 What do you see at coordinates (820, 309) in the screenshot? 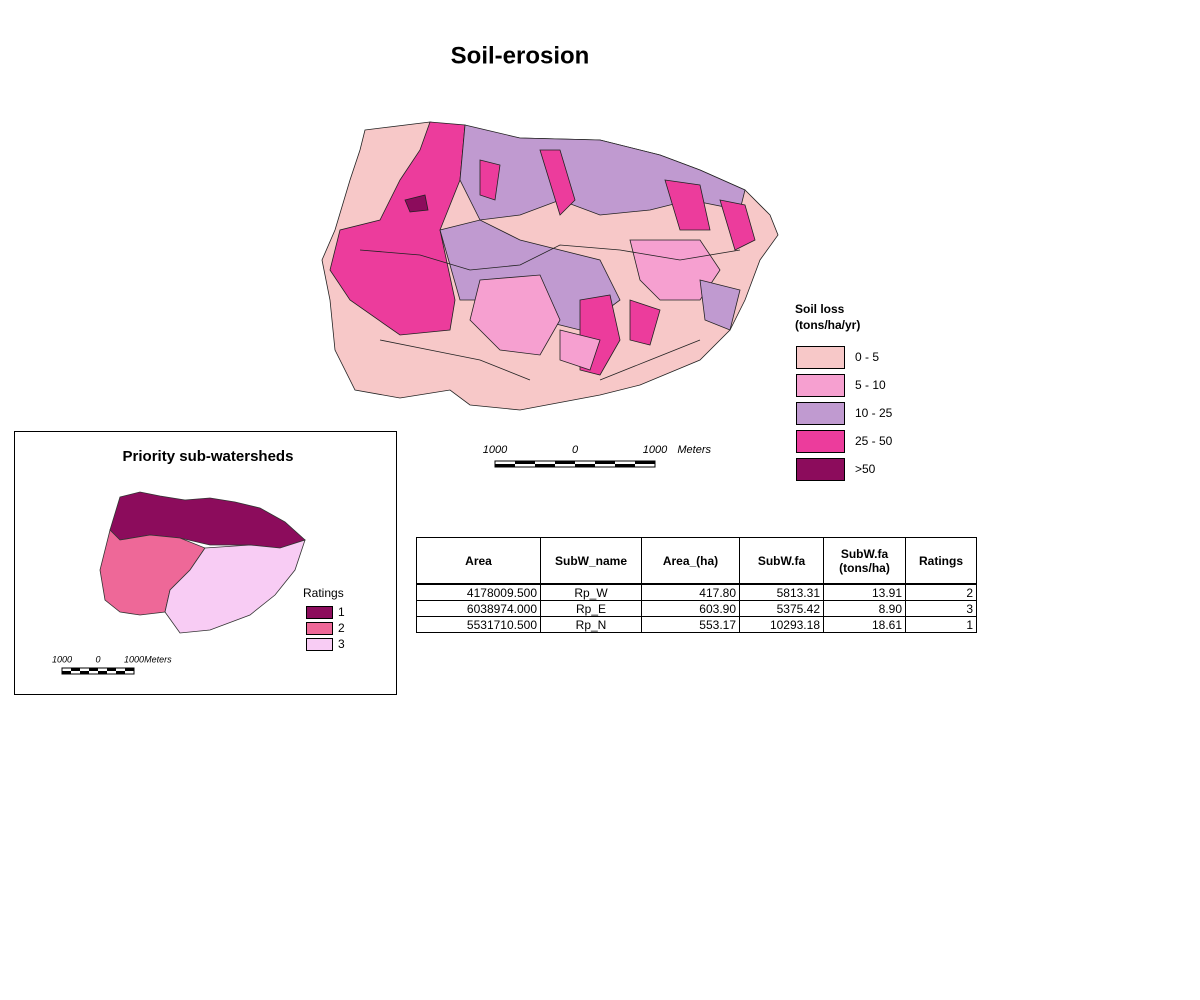
I see `legend-title: Soil loss` at bounding box center [820, 309].